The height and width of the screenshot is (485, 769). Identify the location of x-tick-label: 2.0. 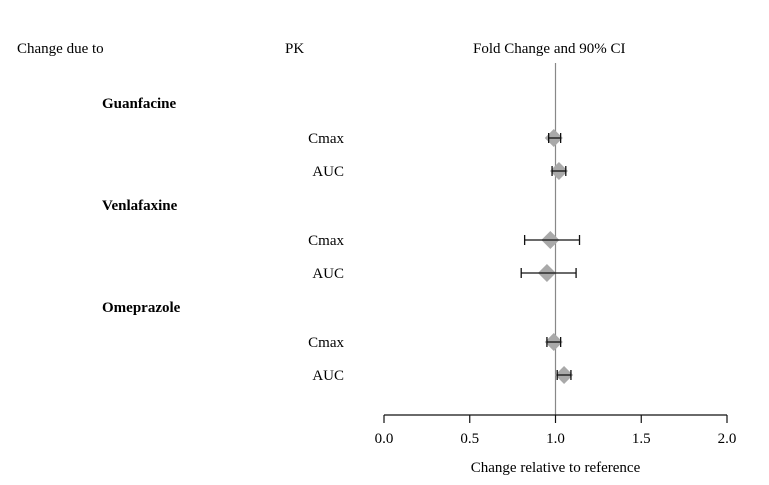
(727, 439).